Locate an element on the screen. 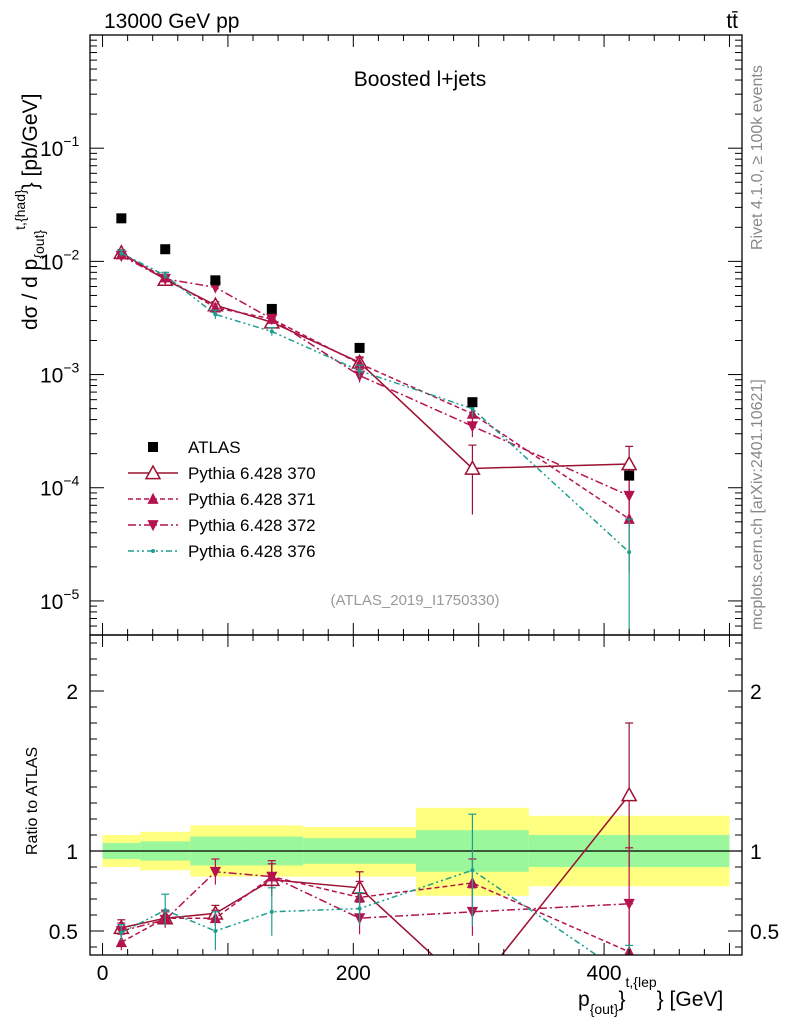 This screenshot has width=786, height=1029. y-tick-label: 10⁻³ is located at coordinates (60, 374).